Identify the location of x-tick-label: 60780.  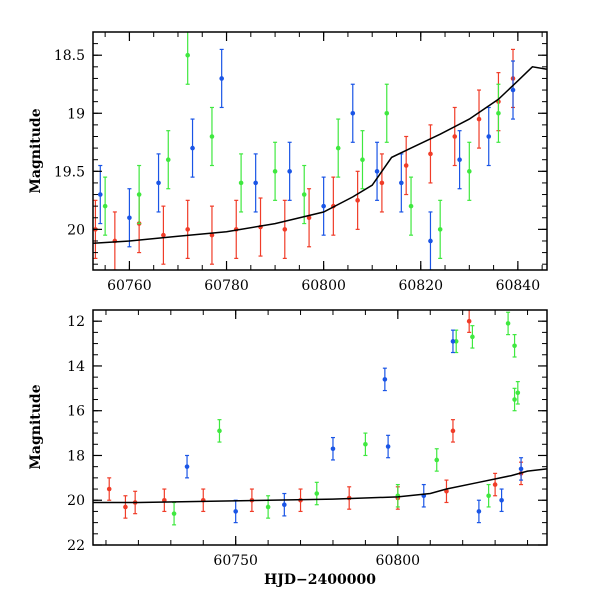
(226, 286).